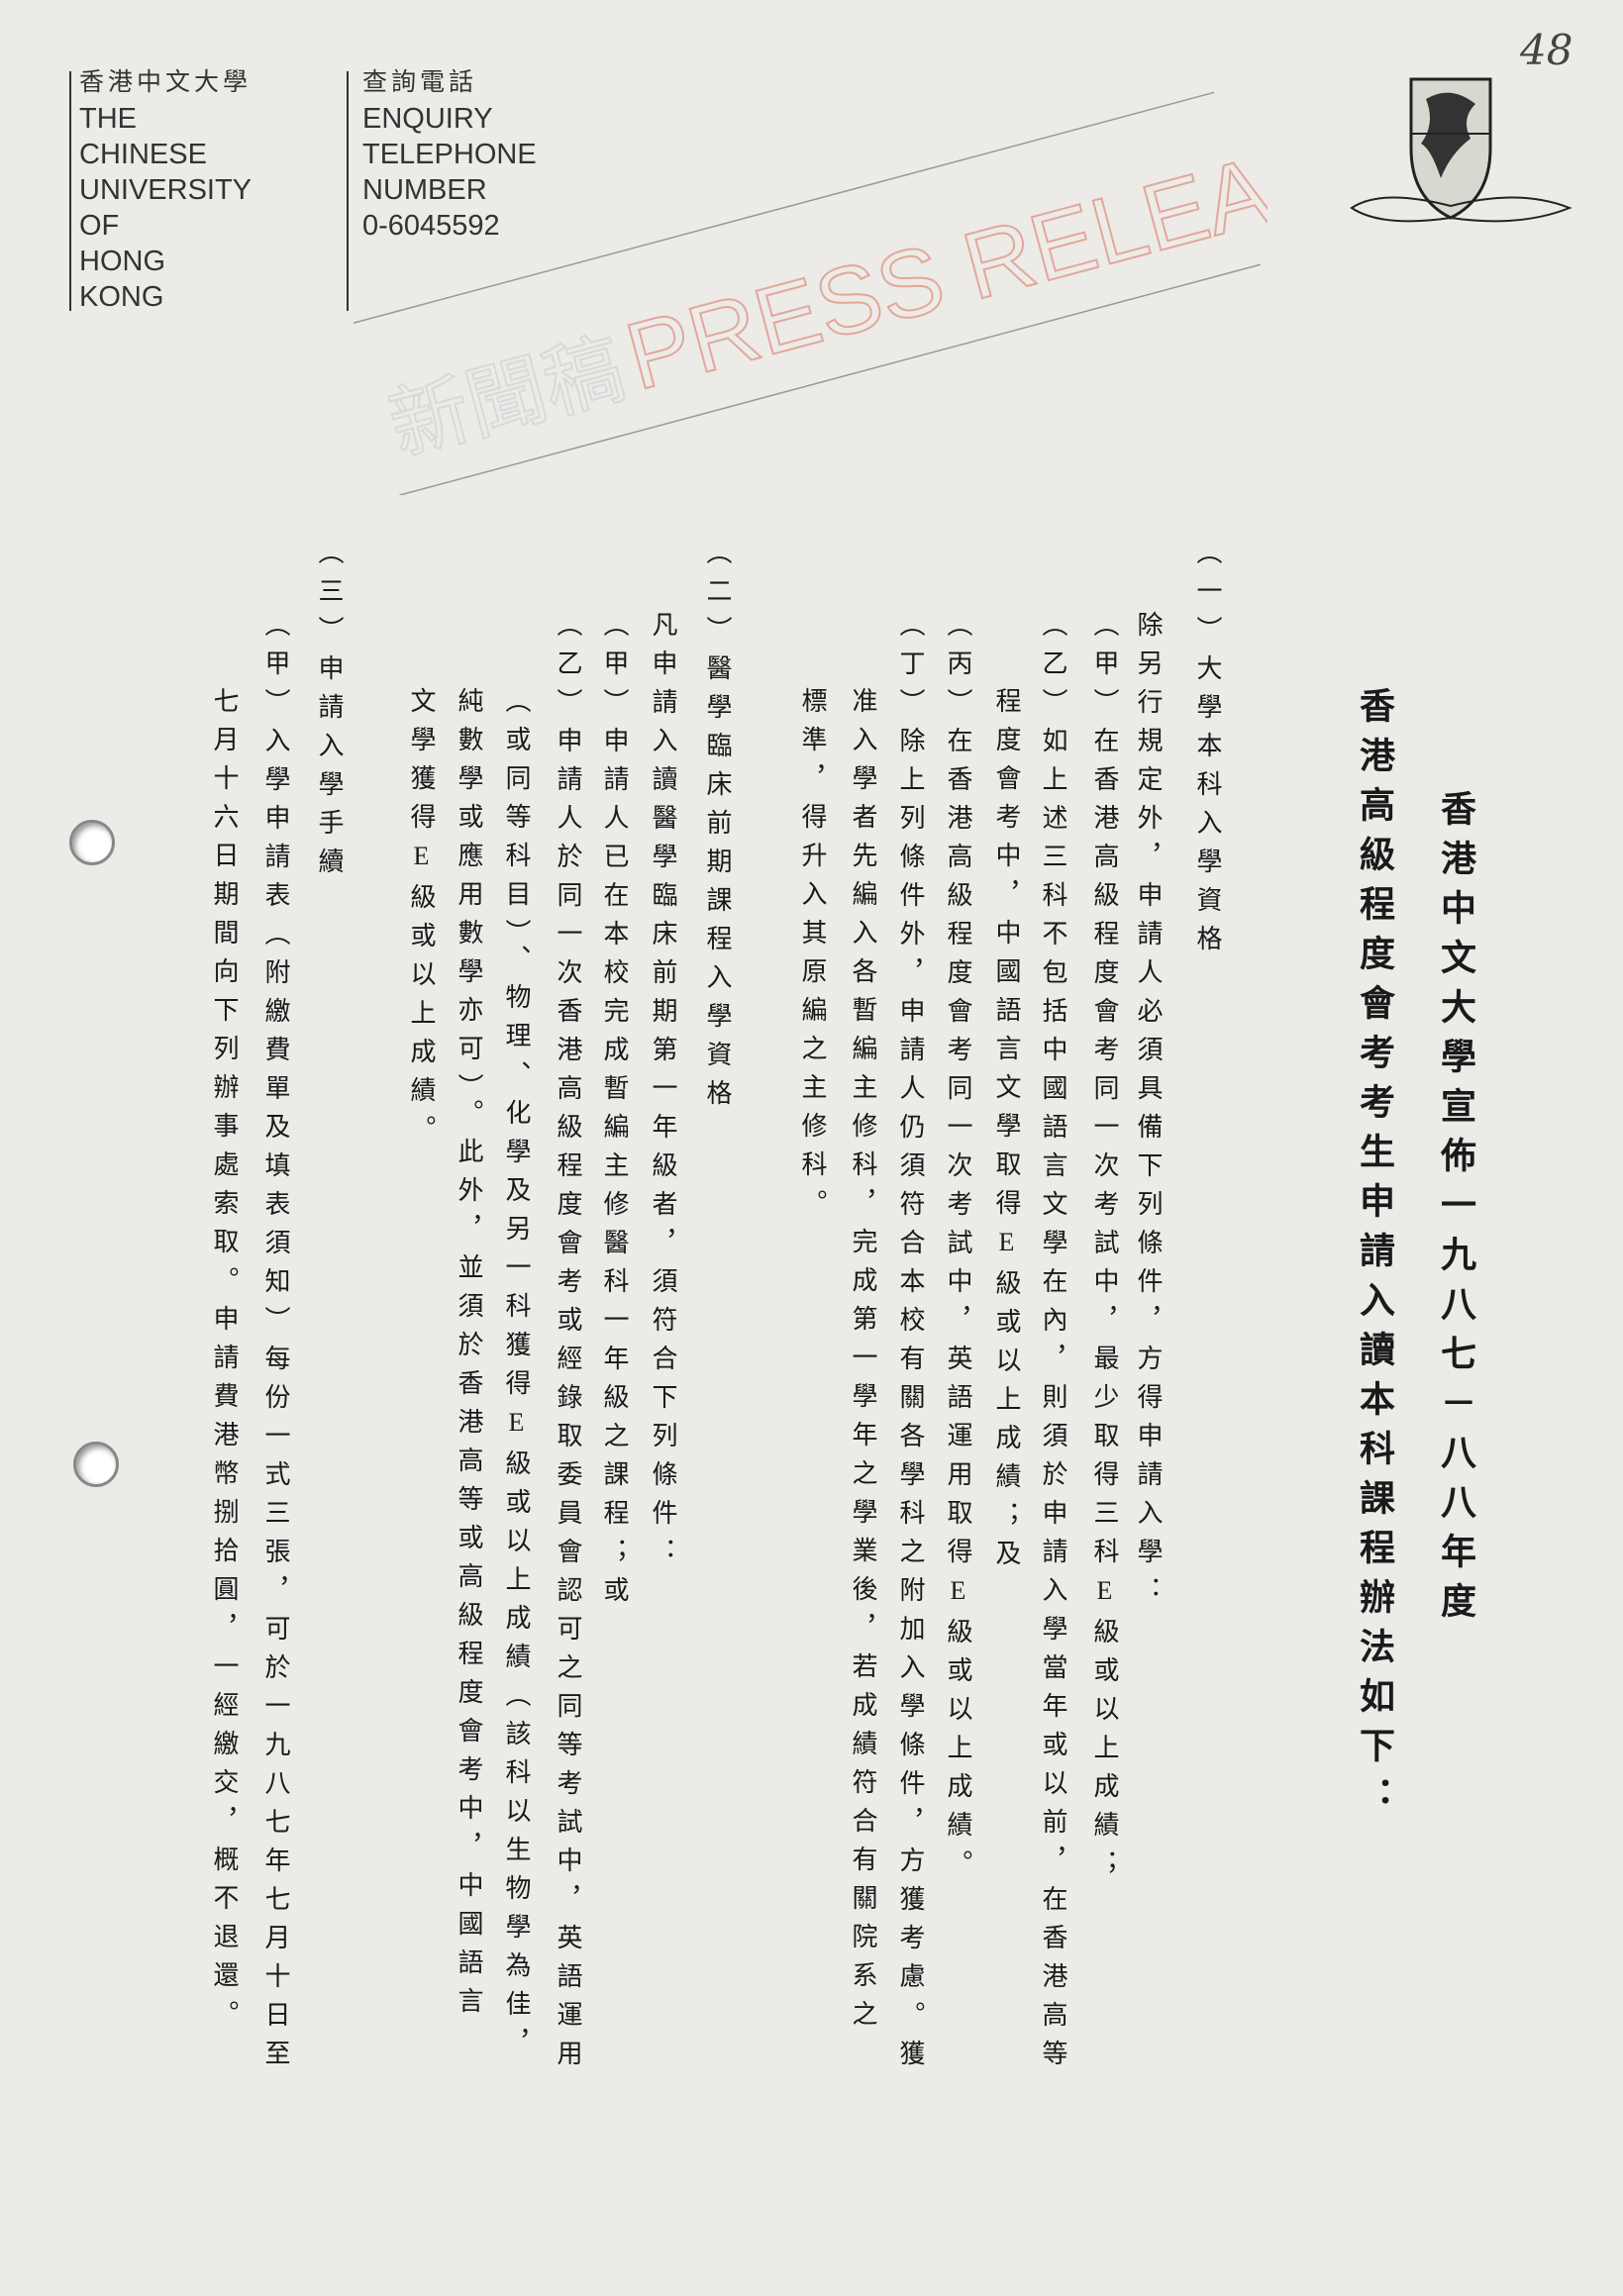  Describe the element at coordinates (224, 1363) in the screenshot. I see `body-line: 七月十六日期間向下列辦事處索取。申請費港幣捌拾圓，一經繳交，概不退還。` at that location.